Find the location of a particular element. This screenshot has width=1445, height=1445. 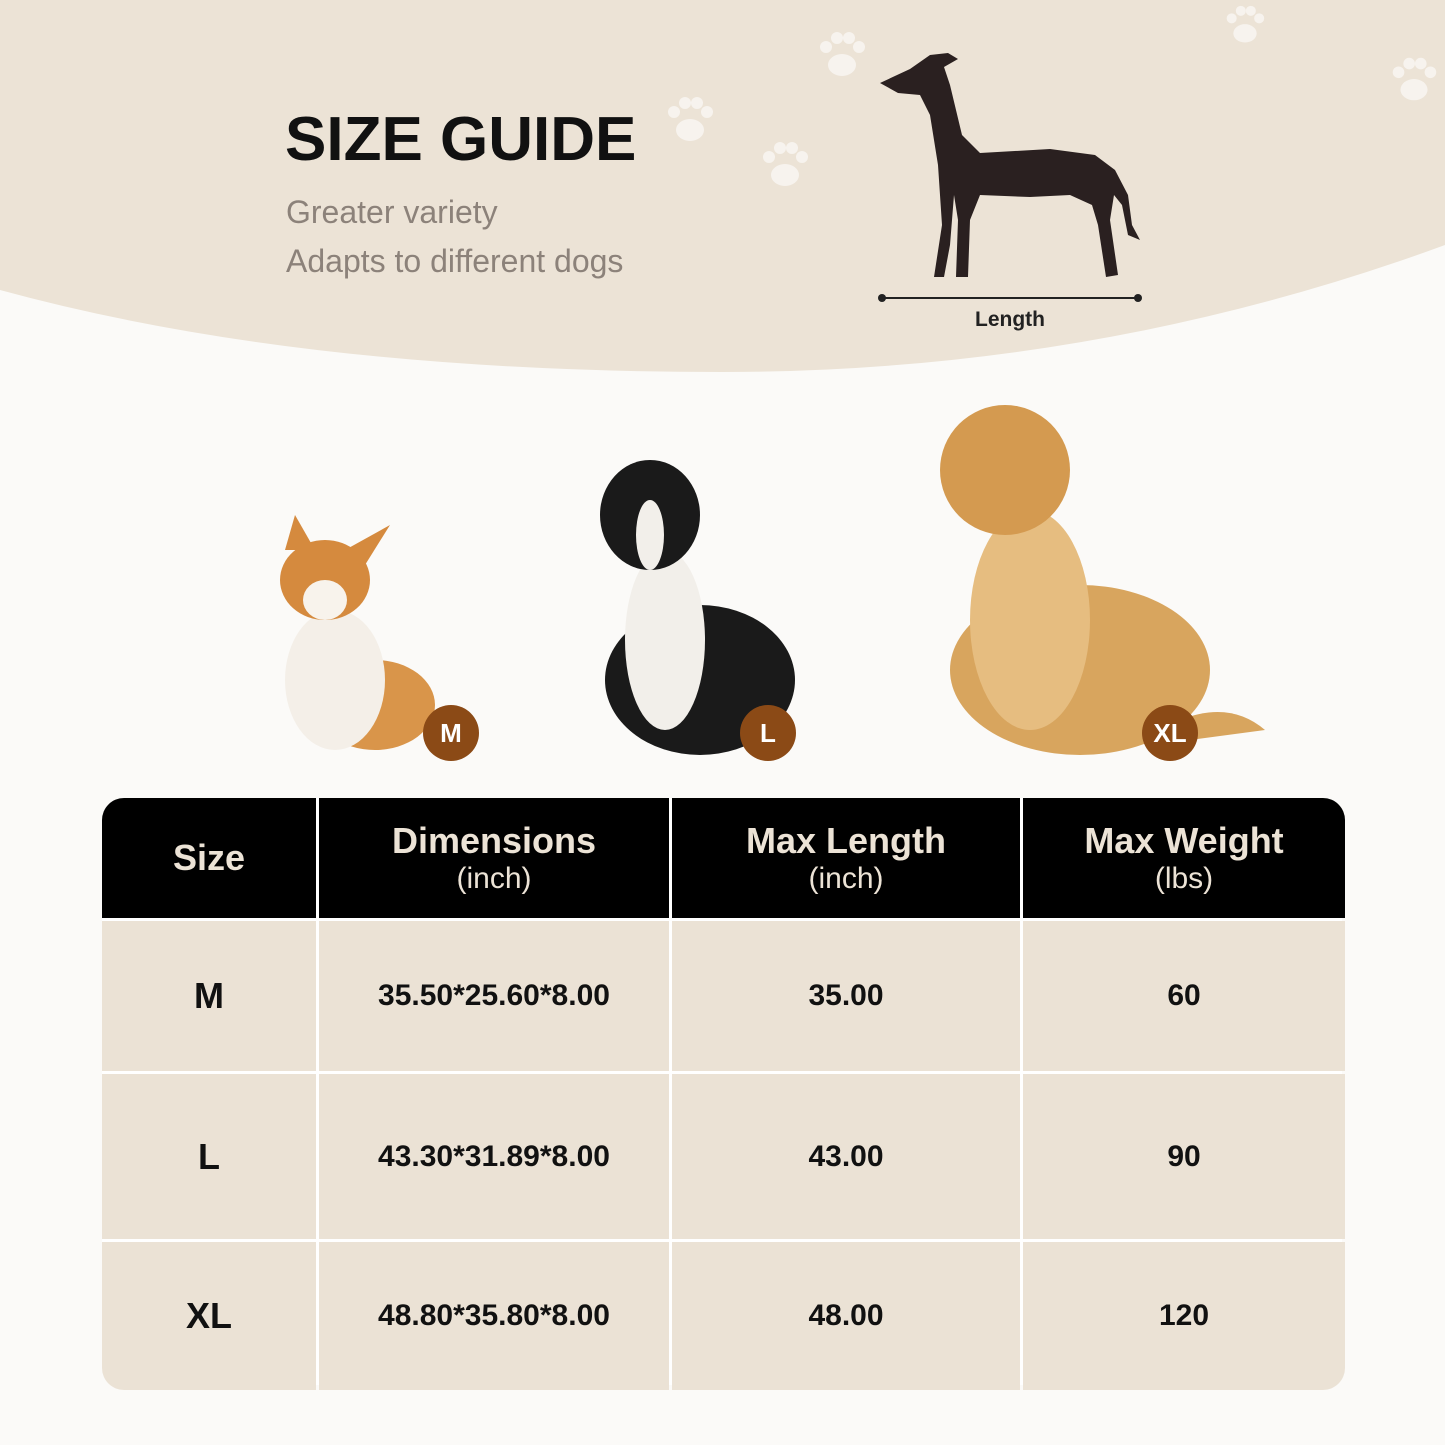

cell-max-weight: 90 is located at coordinates (1184, 1156).